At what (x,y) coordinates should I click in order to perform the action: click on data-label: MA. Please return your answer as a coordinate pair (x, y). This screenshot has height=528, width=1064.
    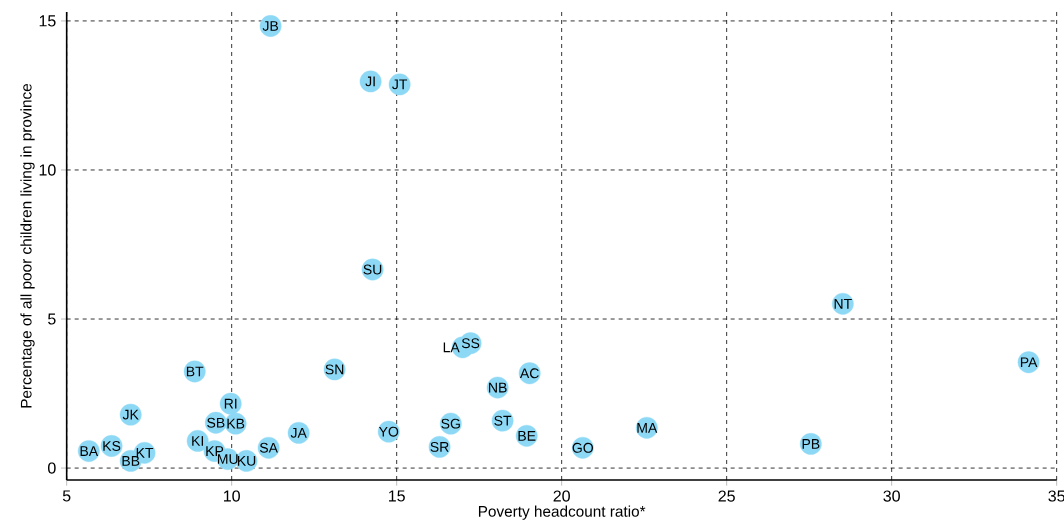
    Looking at the image, I should click on (647, 428).